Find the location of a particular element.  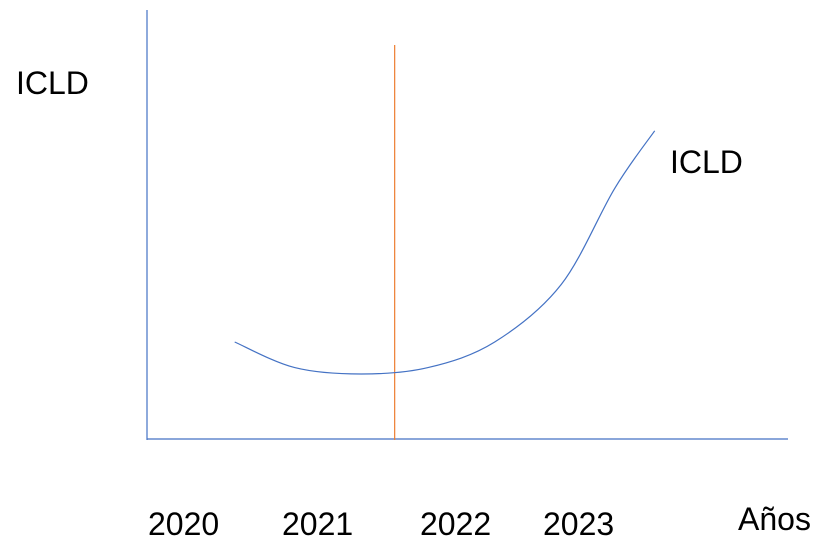

series-label-icld: ICLD is located at coordinates (706, 162).